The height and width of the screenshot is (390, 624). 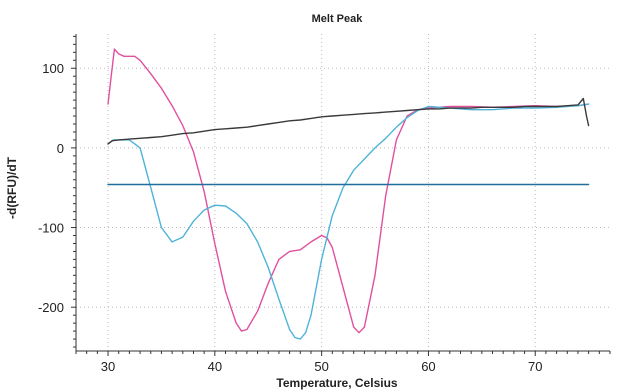 What do you see at coordinates (321, 366) in the screenshot?
I see `x-tick-label: 50` at bounding box center [321, 366].